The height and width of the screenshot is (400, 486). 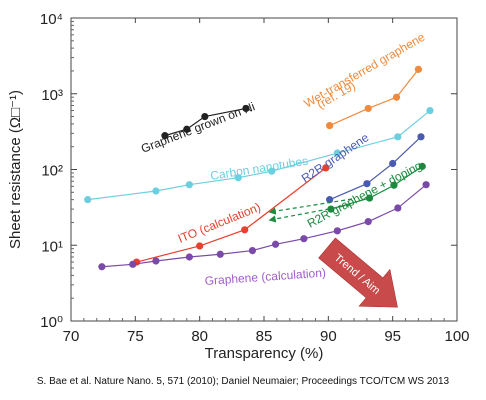 What do you see at coordinates (15, 169) in the screenshot?
I see `y-axis-label: Sheet resistance (Ω□⁻¹)` at bounding box center [15, 169].